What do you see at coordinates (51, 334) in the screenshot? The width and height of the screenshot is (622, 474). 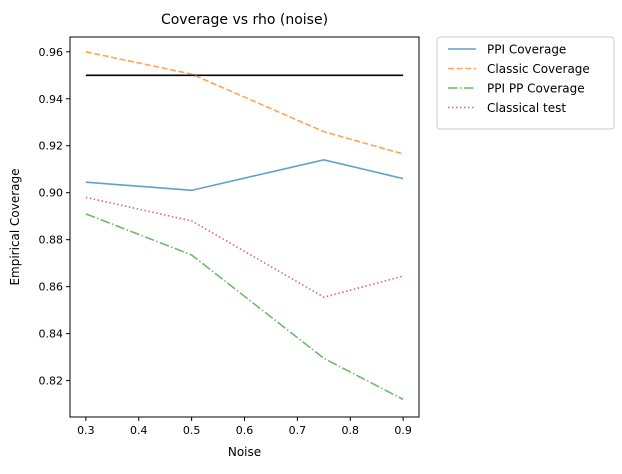 I see `y-tick-label: 0.84` at bounding box center [51, 334].